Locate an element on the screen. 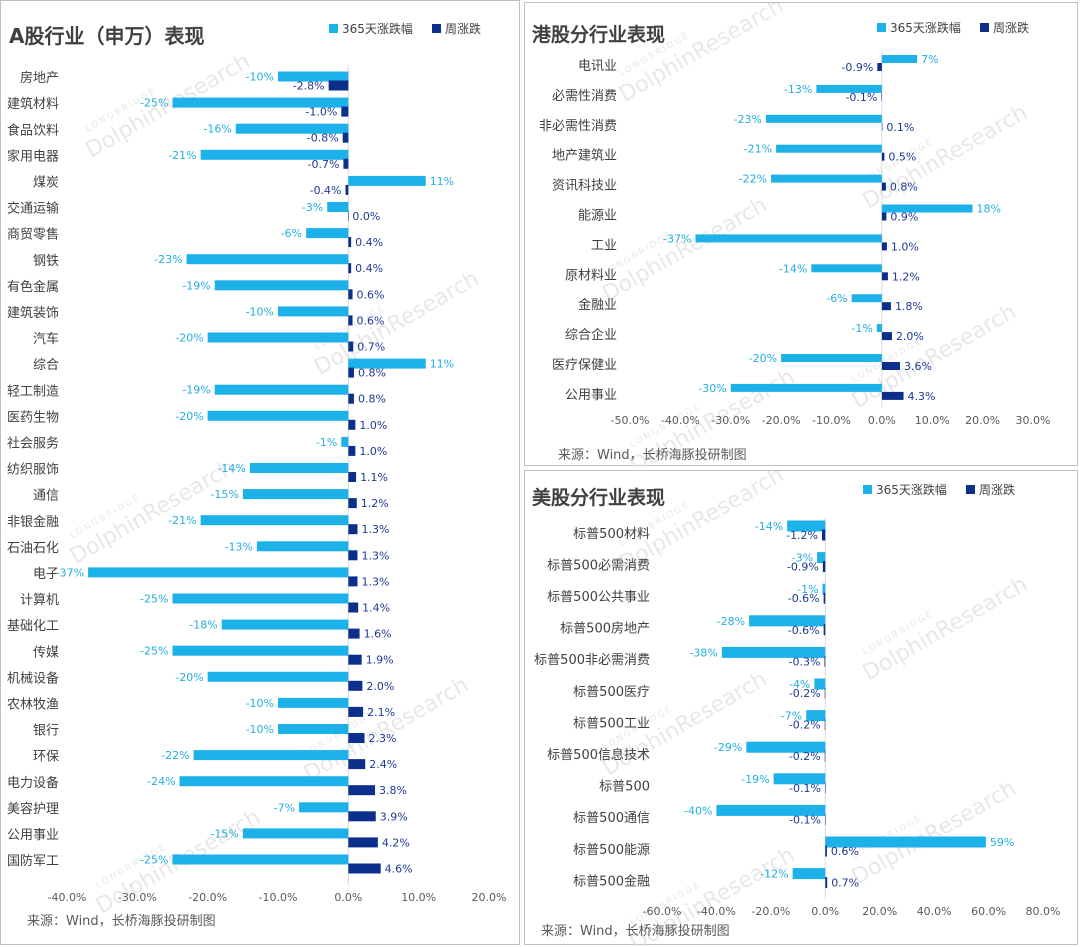 This screenshot has height=947, width=1080. x-tick-label: -10.0% is located at coordinates (278, 897).